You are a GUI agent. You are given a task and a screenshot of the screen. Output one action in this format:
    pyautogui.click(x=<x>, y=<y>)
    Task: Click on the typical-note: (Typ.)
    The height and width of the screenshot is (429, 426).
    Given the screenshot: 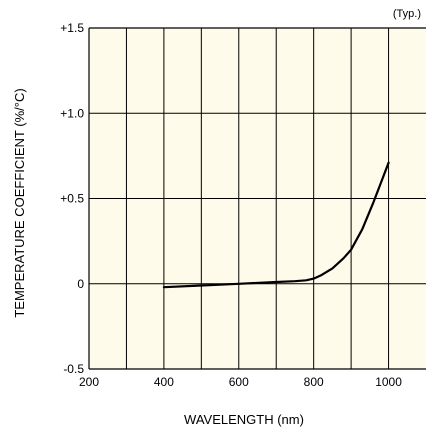 What is the action you would take?
    pyautogui.click(x=407, y=14)
    